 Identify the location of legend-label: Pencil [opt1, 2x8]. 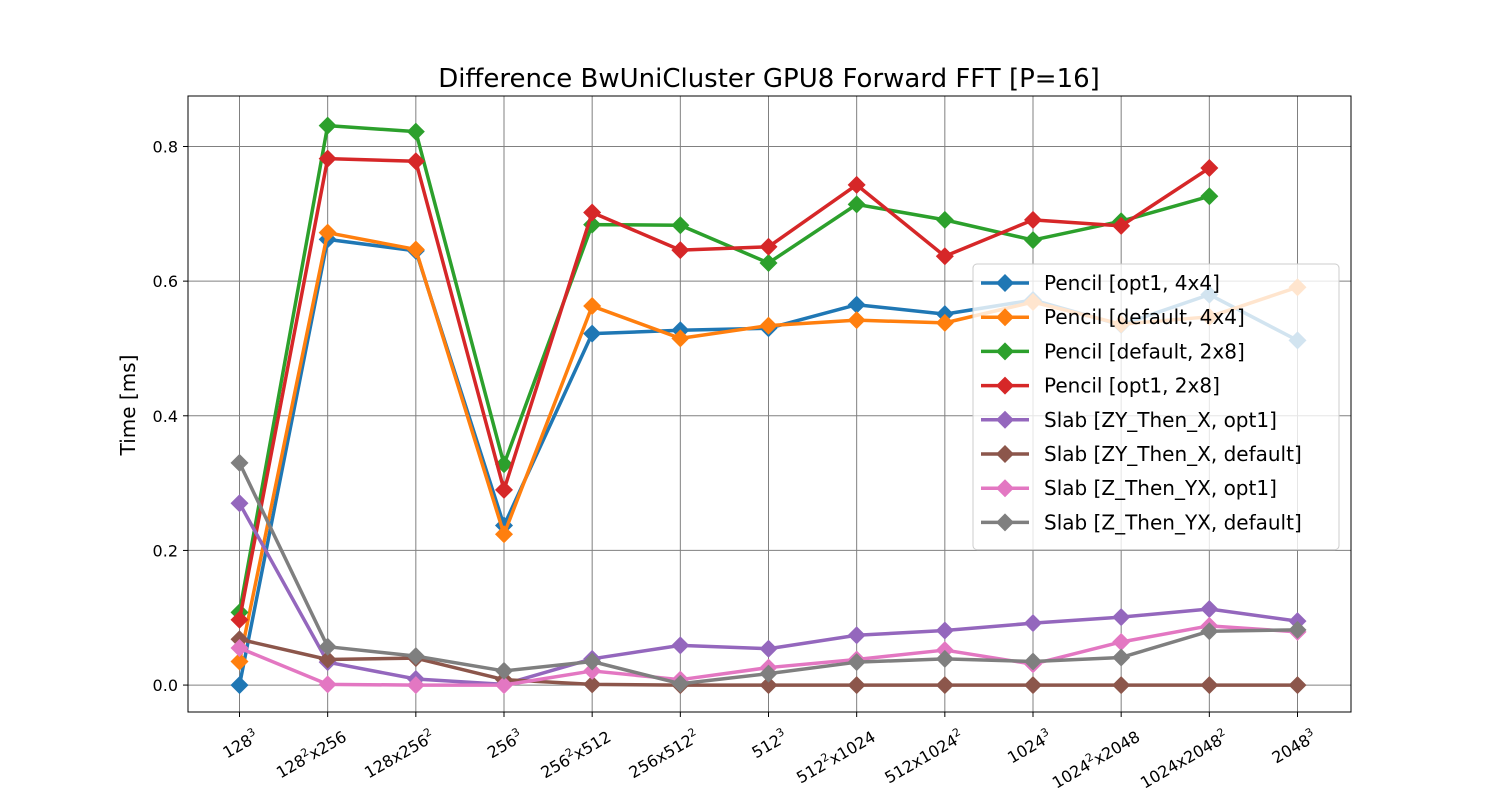
(1132, 386).